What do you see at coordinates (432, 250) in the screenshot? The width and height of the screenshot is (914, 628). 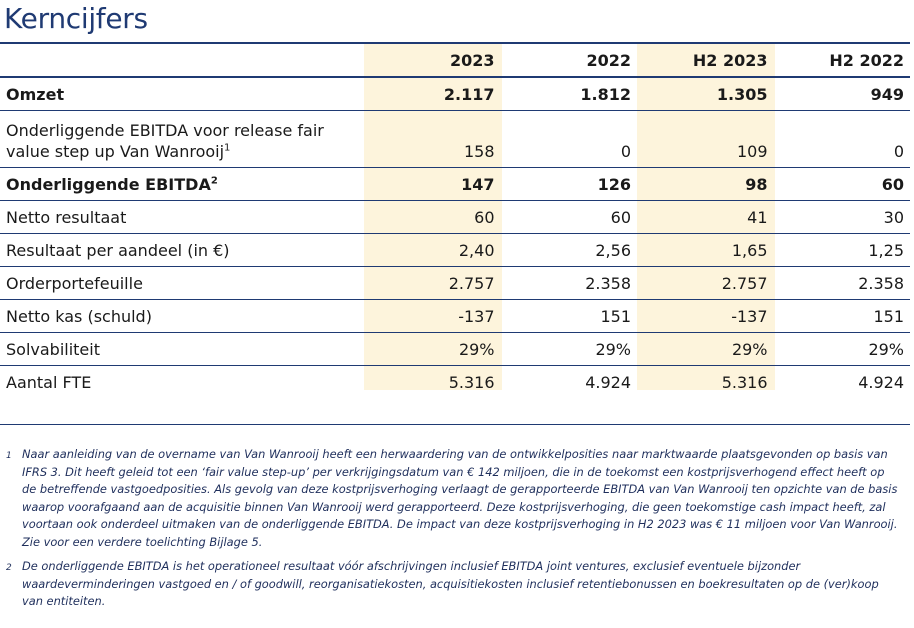 I see `cell-value: 2,40` at bounding box center [432, 250].